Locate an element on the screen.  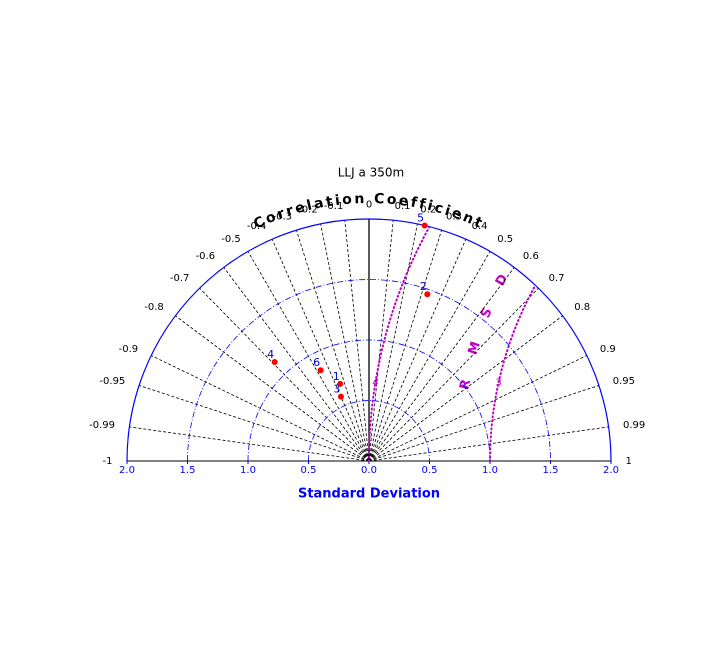
corr-tick-label: -0.6 is located at coordinates (206, 256).